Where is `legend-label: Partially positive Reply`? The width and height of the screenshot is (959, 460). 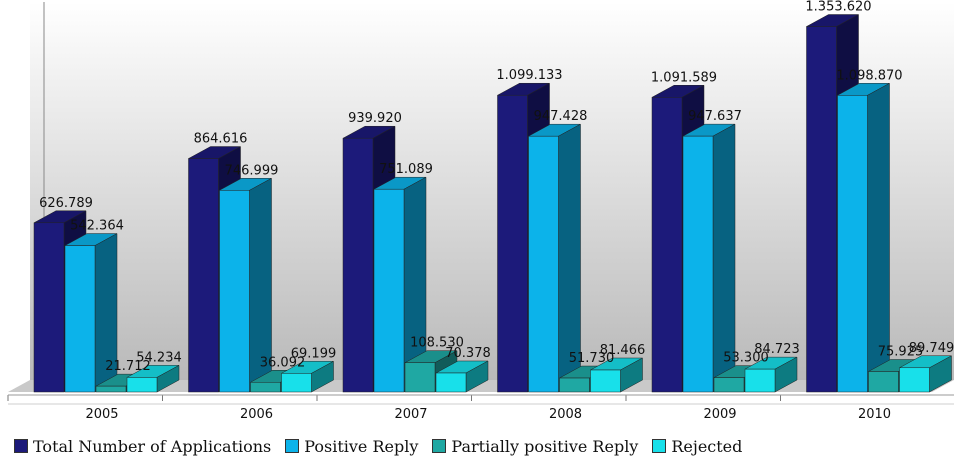 legend-label: Partially positive Reply is located at coordinates (545, 446).